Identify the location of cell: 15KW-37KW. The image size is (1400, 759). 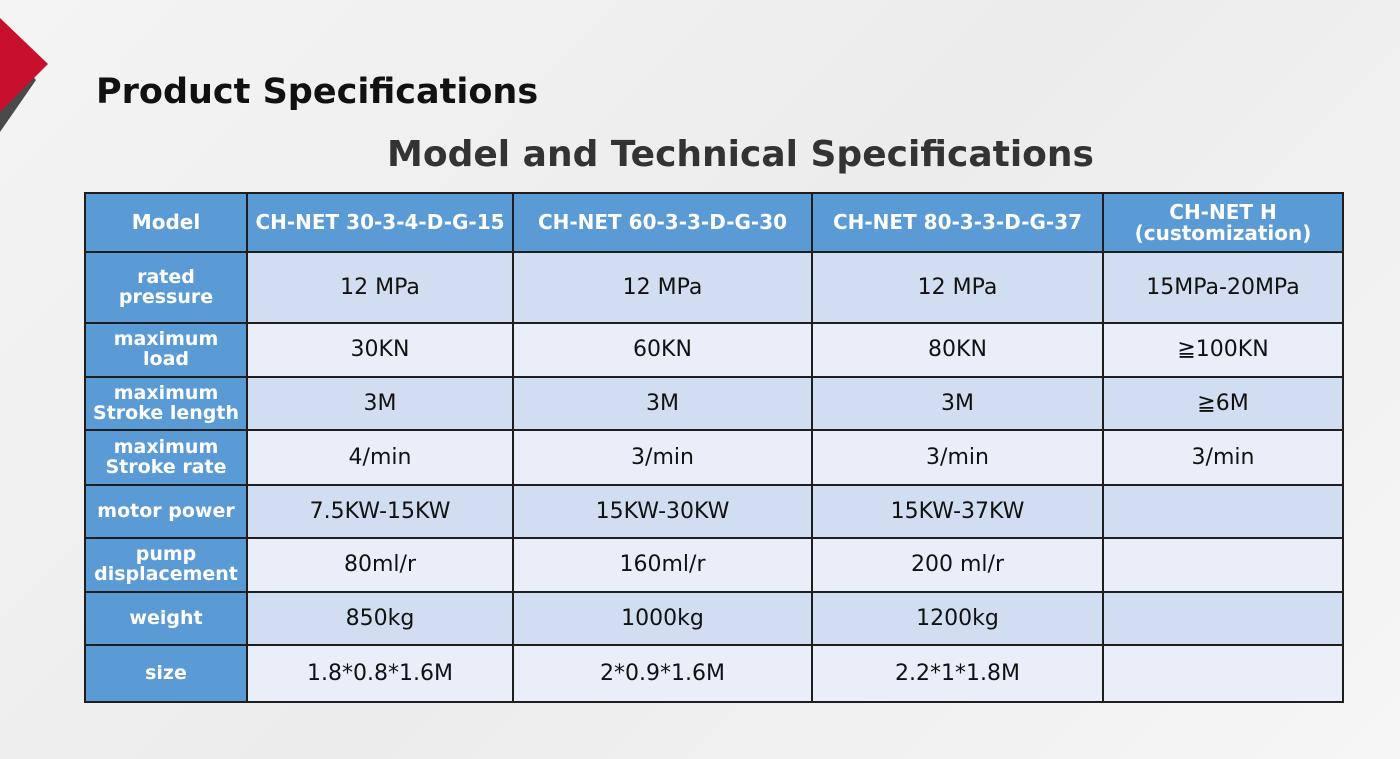
(957, 511).